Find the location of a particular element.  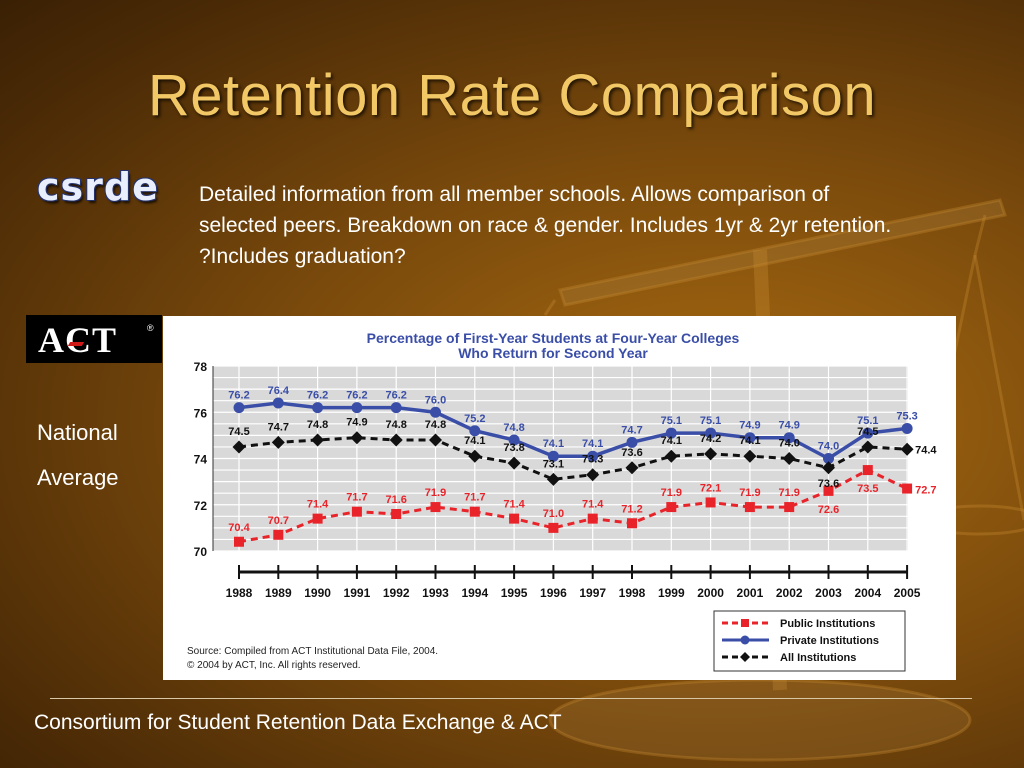

data-label: 70.4 is located at coordinates (239, 528).